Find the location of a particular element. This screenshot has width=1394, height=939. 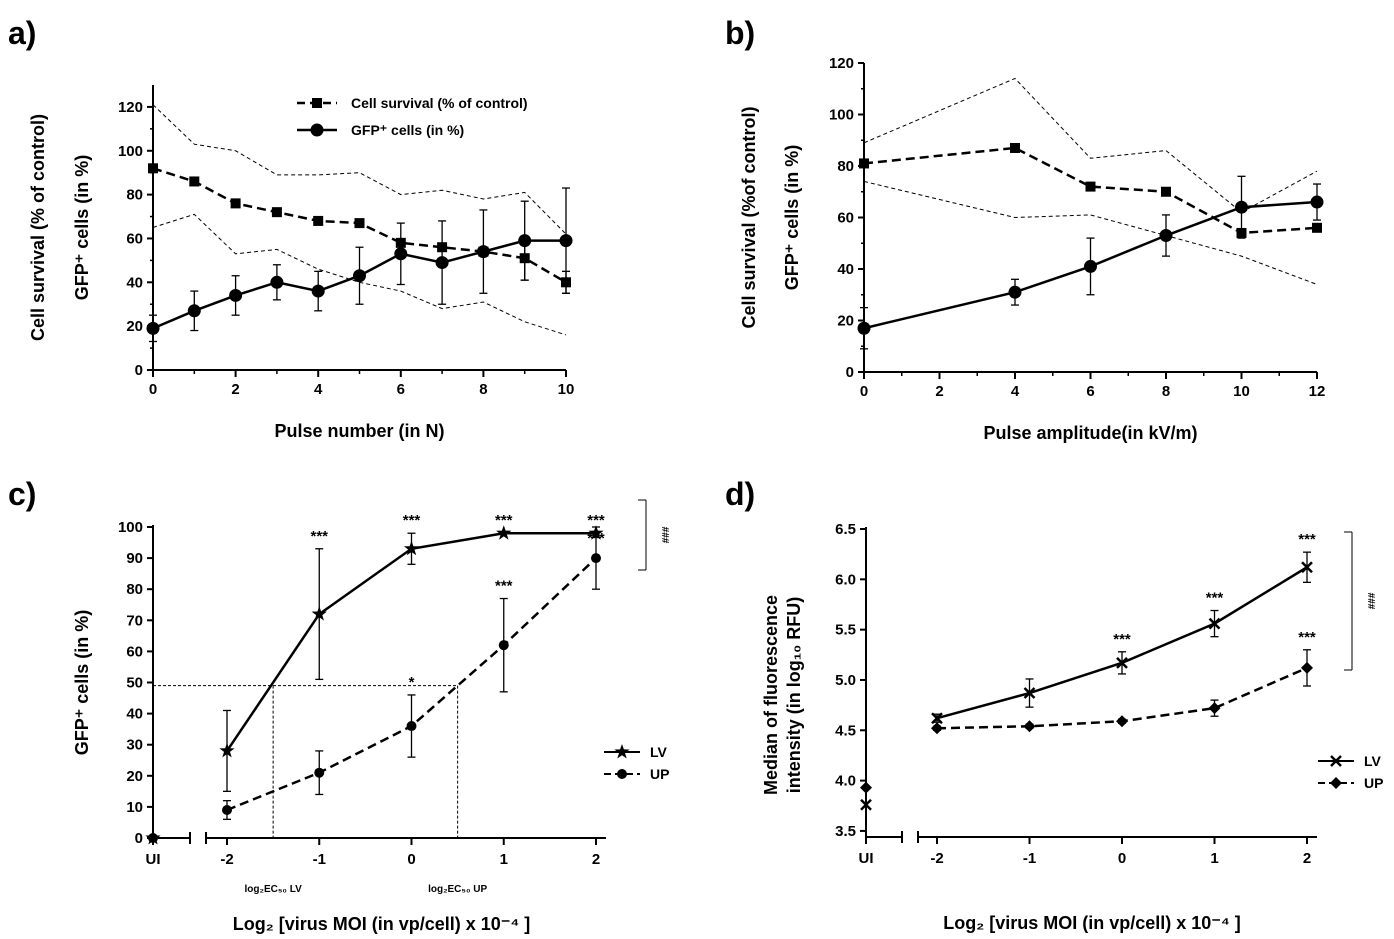

panel-d-y-tick-label-6: 6.5 is located at coordinates (845, 529).